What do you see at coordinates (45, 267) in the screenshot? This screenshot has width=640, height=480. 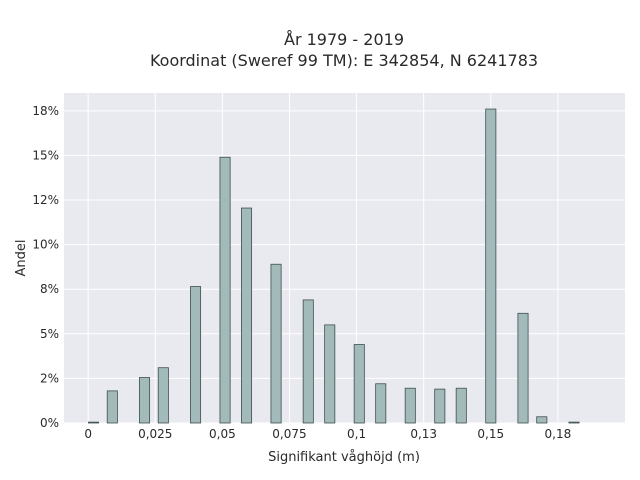 I see `y-tick-labels: 0% 2% 5% 8% 10% 12% 15% 18%` at bounding box center [45, 267].